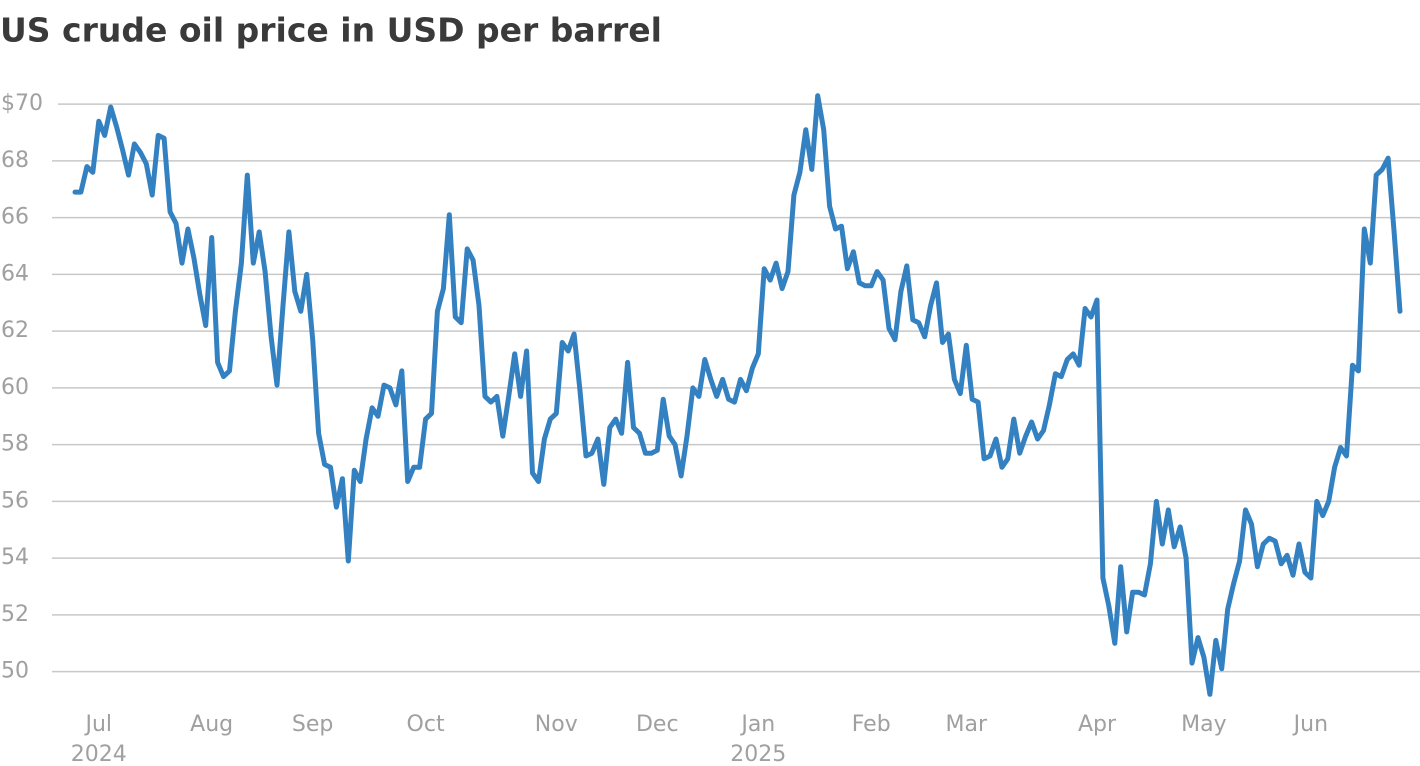 This screenshot has height=766, width=1420. I want to click on x-tick-label: May, so click(1203, 724).